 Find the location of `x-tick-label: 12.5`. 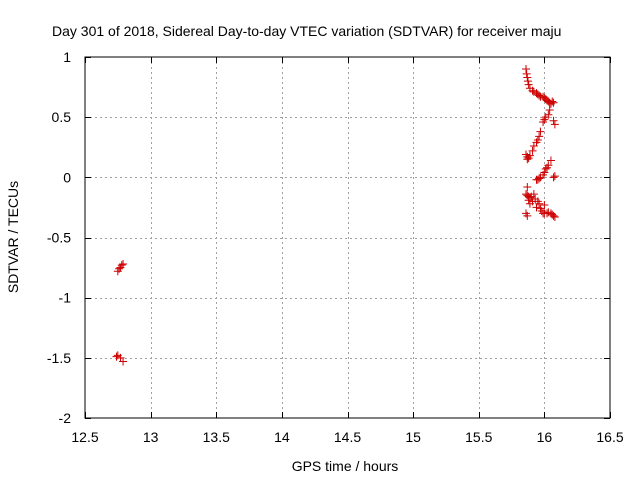

x-tick-label: 12.5 is located at coordinates (84, 437).